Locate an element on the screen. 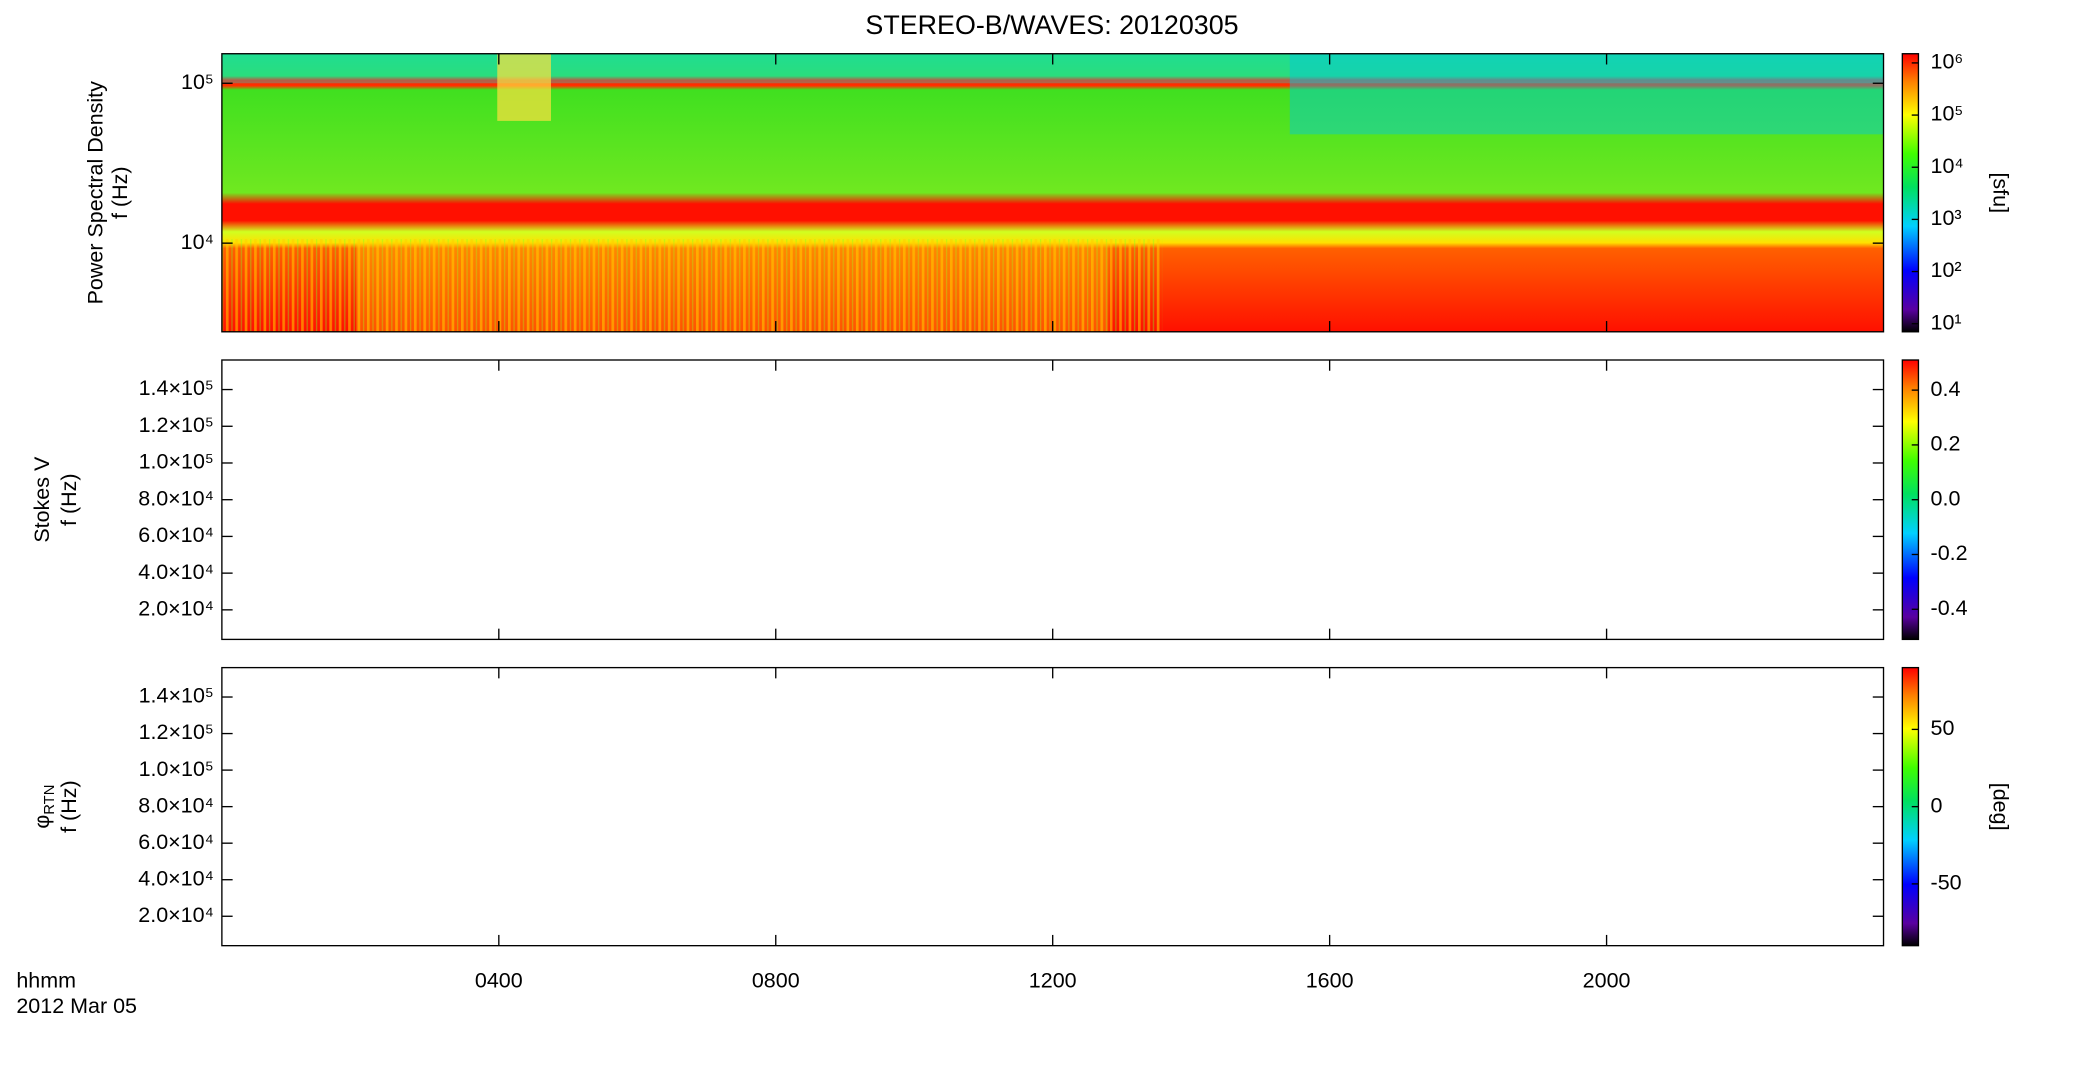  x-tick-label: 1200 is located at coordinates (1053, 981).